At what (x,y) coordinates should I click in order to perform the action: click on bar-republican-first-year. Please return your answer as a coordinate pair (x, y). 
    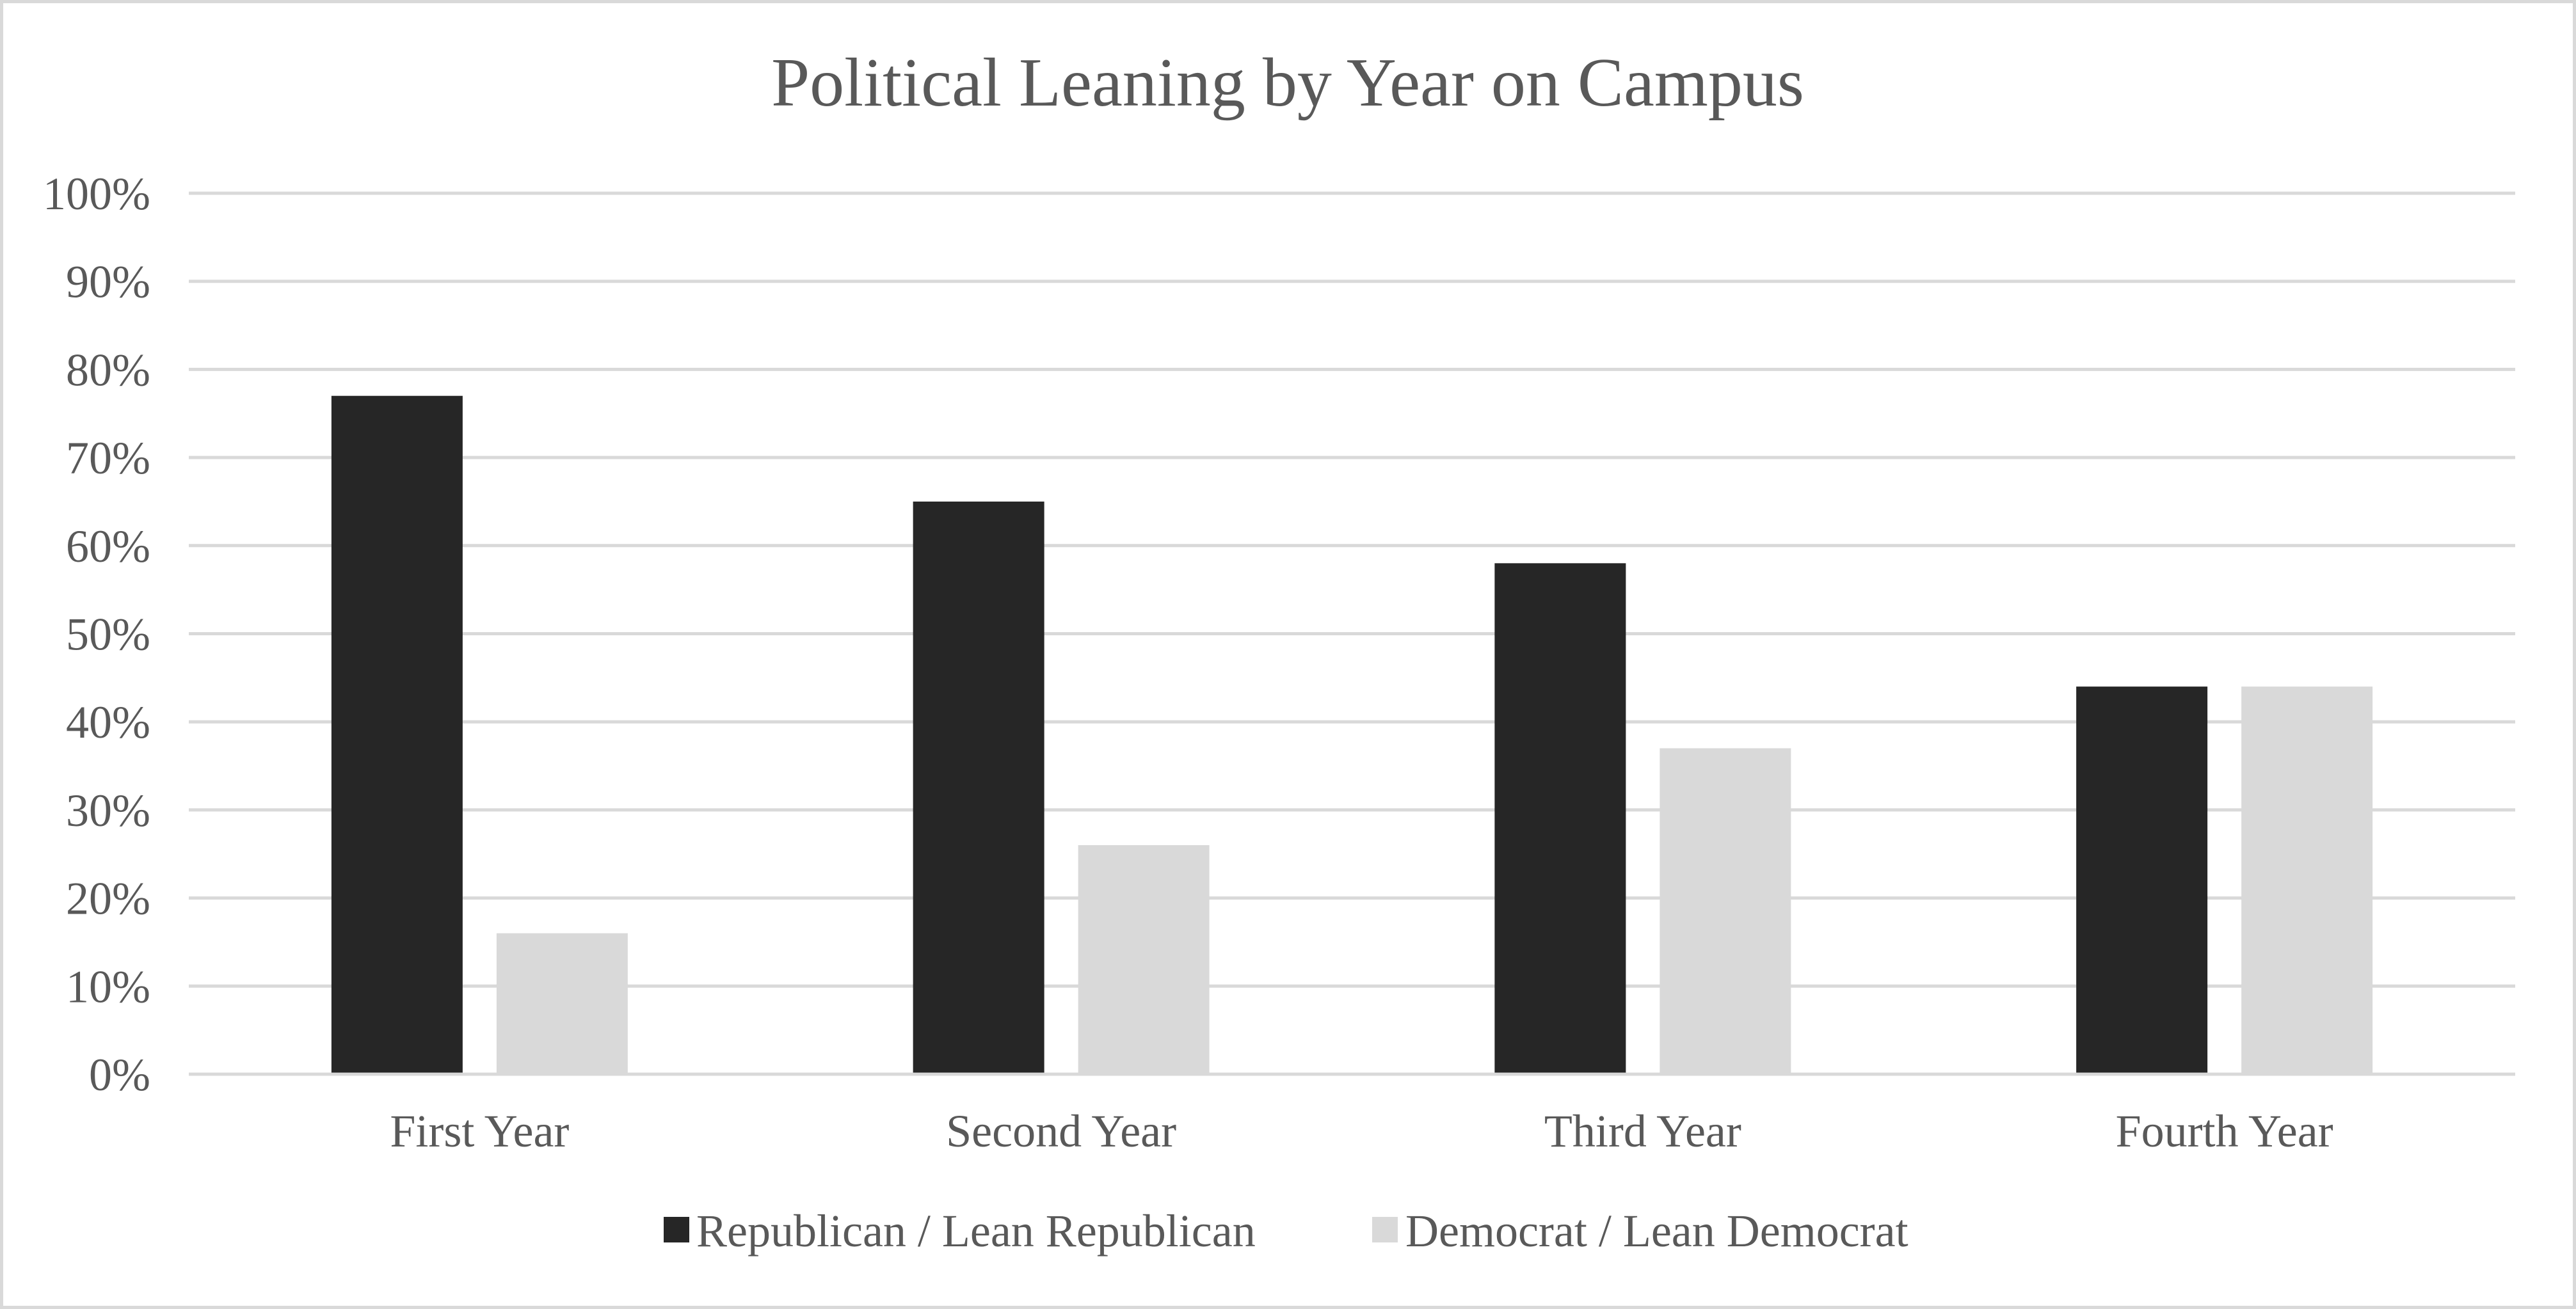
    Looking at the image, I should click on (397, 735).